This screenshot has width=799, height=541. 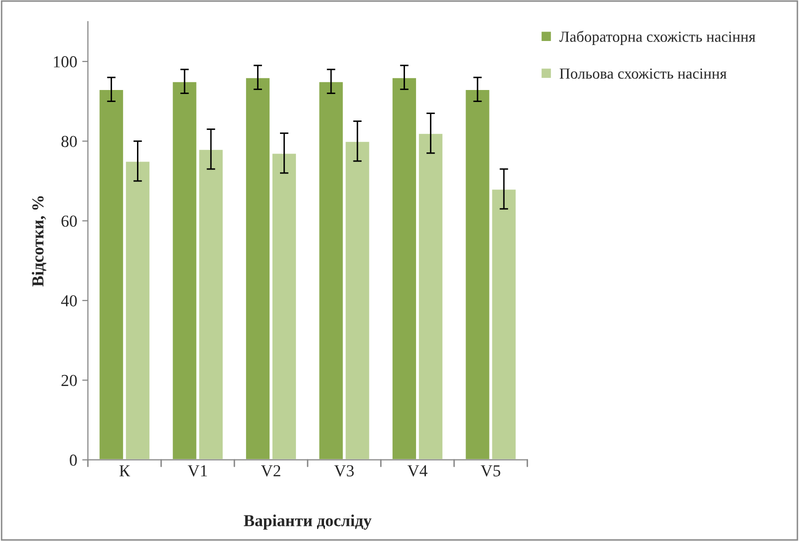 What do you see at coordinates (65, 62) in the screenshot?
I see `y-tick-label: 100` at bounding box center [65, 62].